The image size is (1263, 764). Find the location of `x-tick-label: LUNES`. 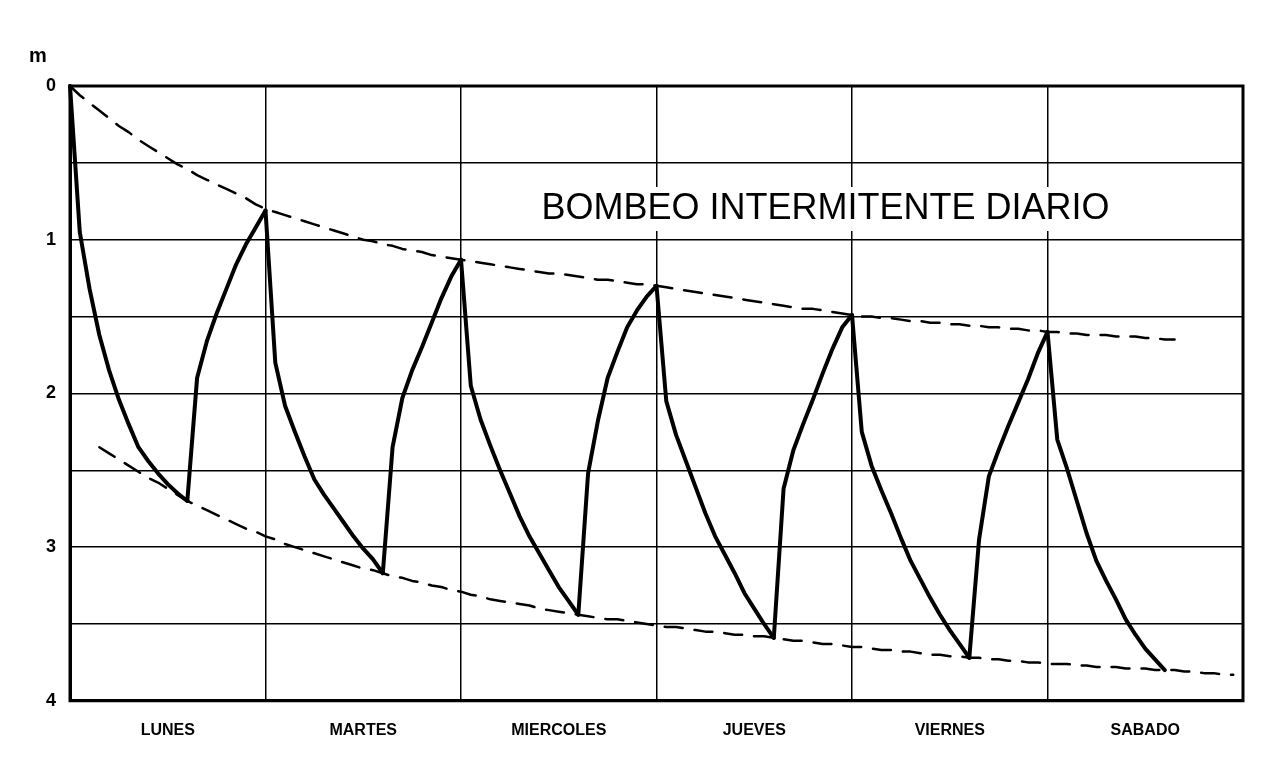

x-tick-label: LUNES is located at coordinates (168, 729).